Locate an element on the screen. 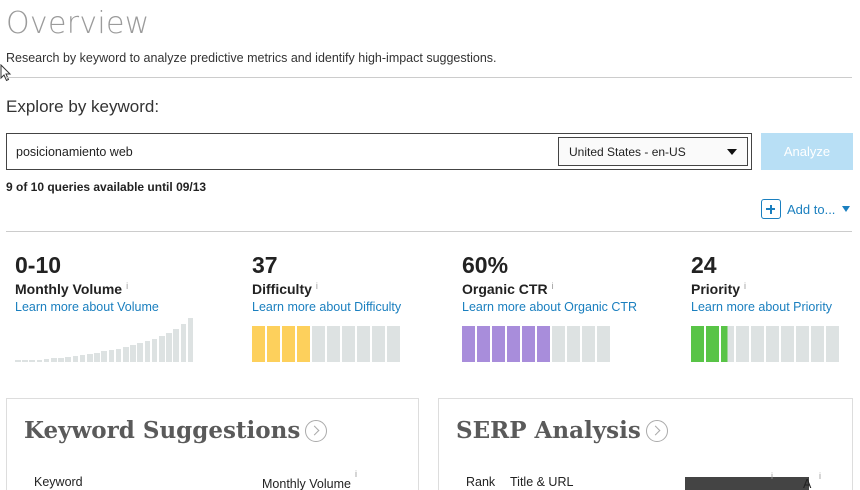  redacted-column-header is located at coordinates (747, 483).